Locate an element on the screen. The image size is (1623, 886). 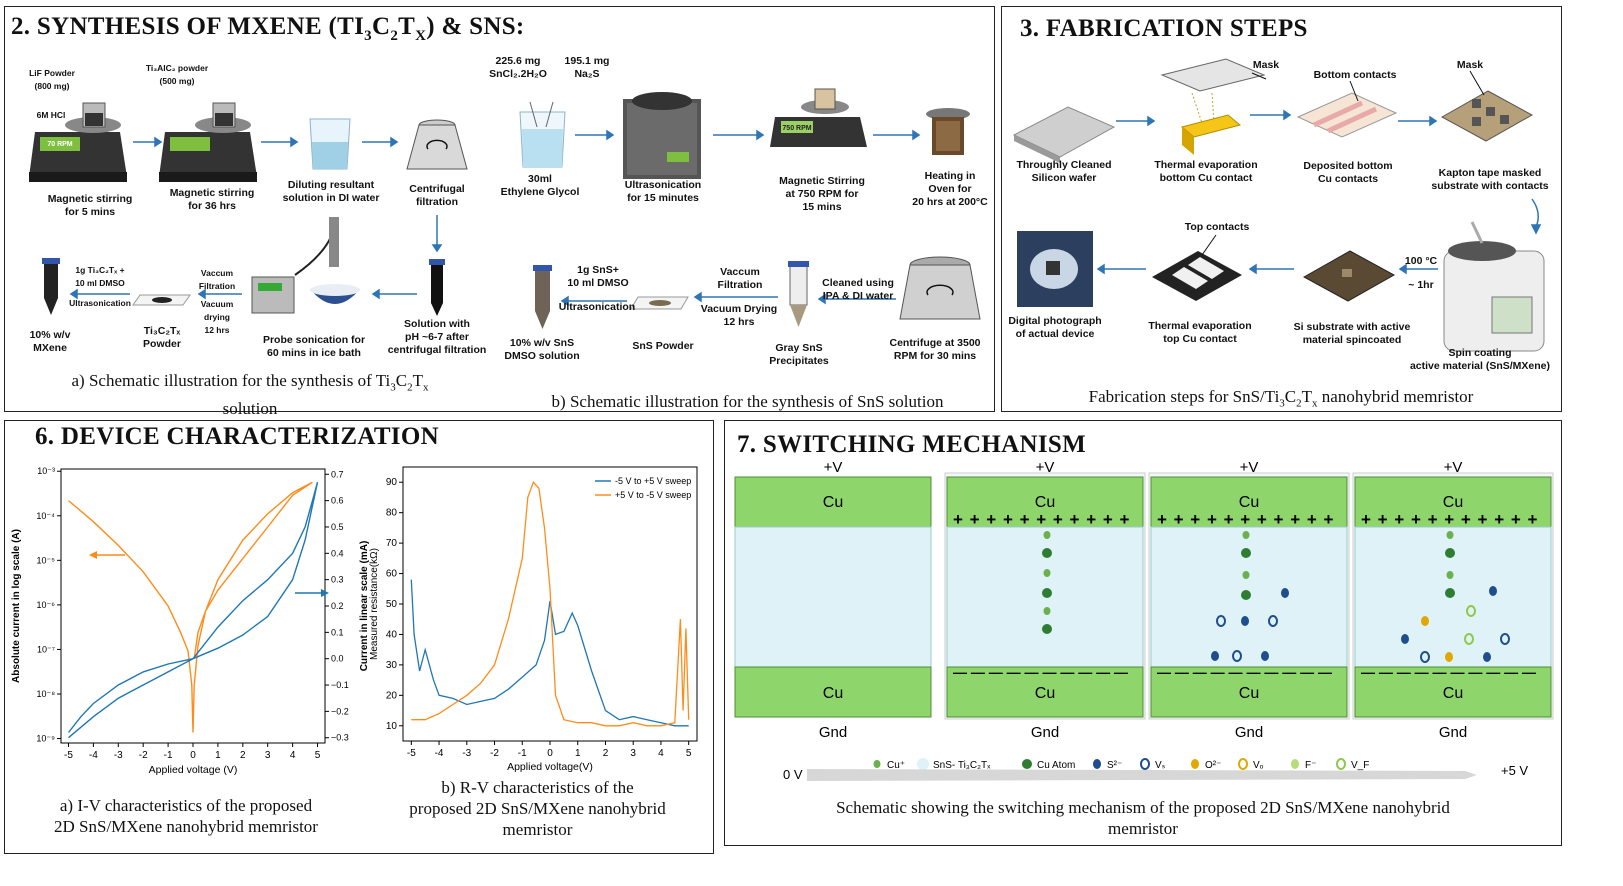
spin-coater-icon is located at coordinates (1494, 286).